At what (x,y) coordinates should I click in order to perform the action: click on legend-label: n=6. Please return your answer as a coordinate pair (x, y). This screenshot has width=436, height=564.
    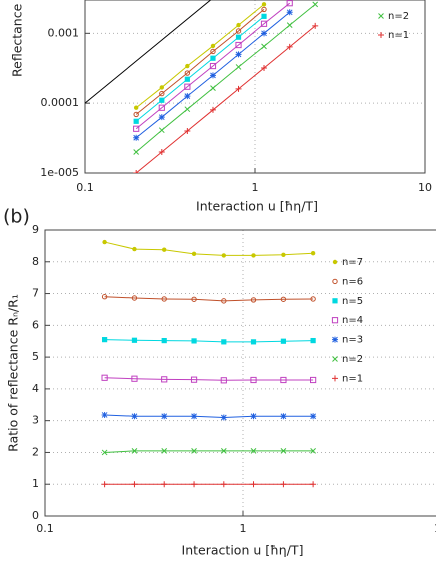
    Looking at the image, I should click on (352, 281).